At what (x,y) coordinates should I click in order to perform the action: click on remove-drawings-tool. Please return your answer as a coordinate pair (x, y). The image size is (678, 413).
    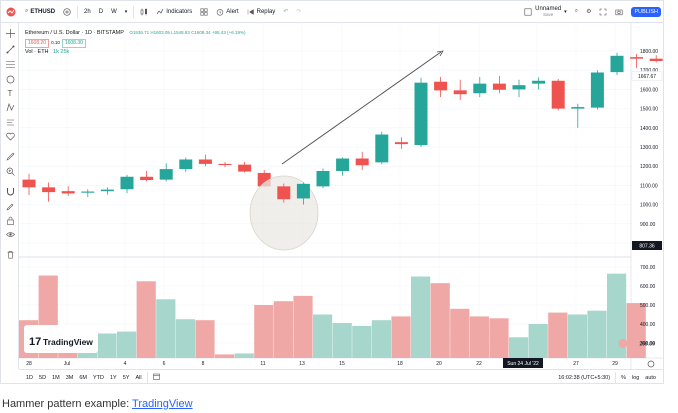
    Looking at the image, I should click on (10, 254).